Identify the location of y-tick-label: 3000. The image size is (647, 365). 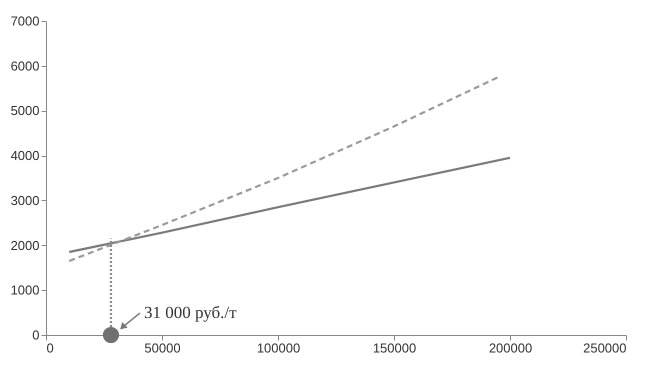
(25, 200).